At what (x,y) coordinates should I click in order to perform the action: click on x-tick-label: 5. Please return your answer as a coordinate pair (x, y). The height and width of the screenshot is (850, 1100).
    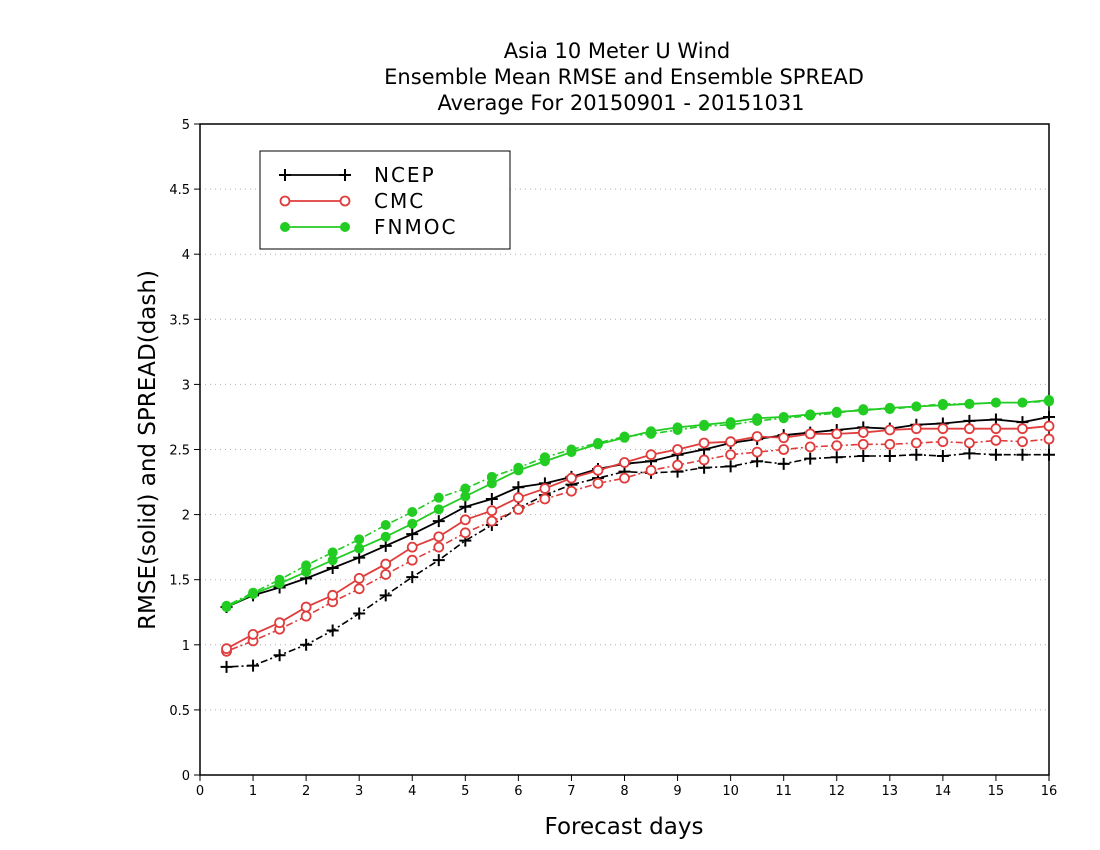
    Looking at the image, I should click on (465, 791).